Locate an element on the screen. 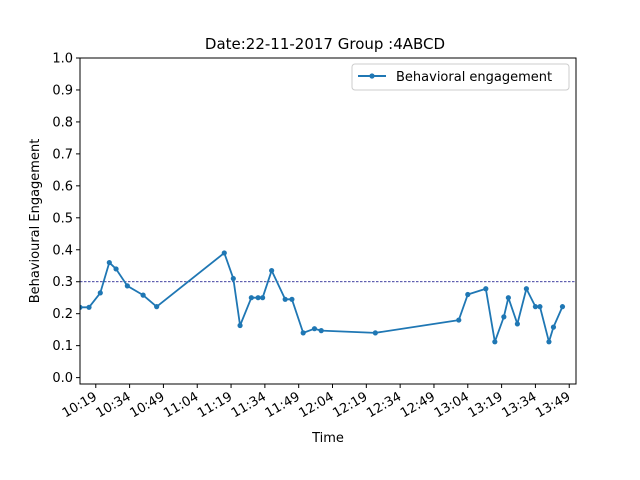 The height and width of the screenshot is (480, 640). y-tick-label: 0.4 is located at coordinates (62, 250).